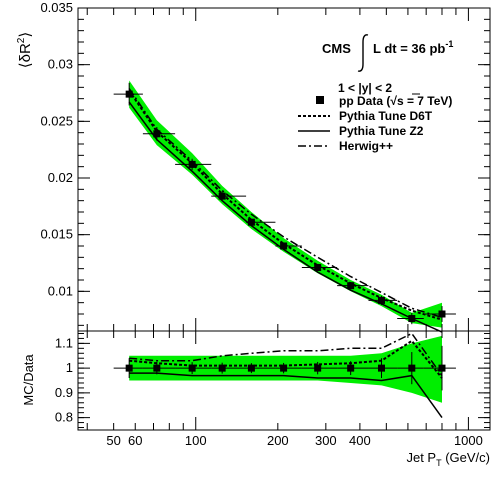 The height and width of the screenshot is (478, 498). Describe the element at coordinates (326, 440) in the screenshot. I see `x-tick-label: 300` at that location.